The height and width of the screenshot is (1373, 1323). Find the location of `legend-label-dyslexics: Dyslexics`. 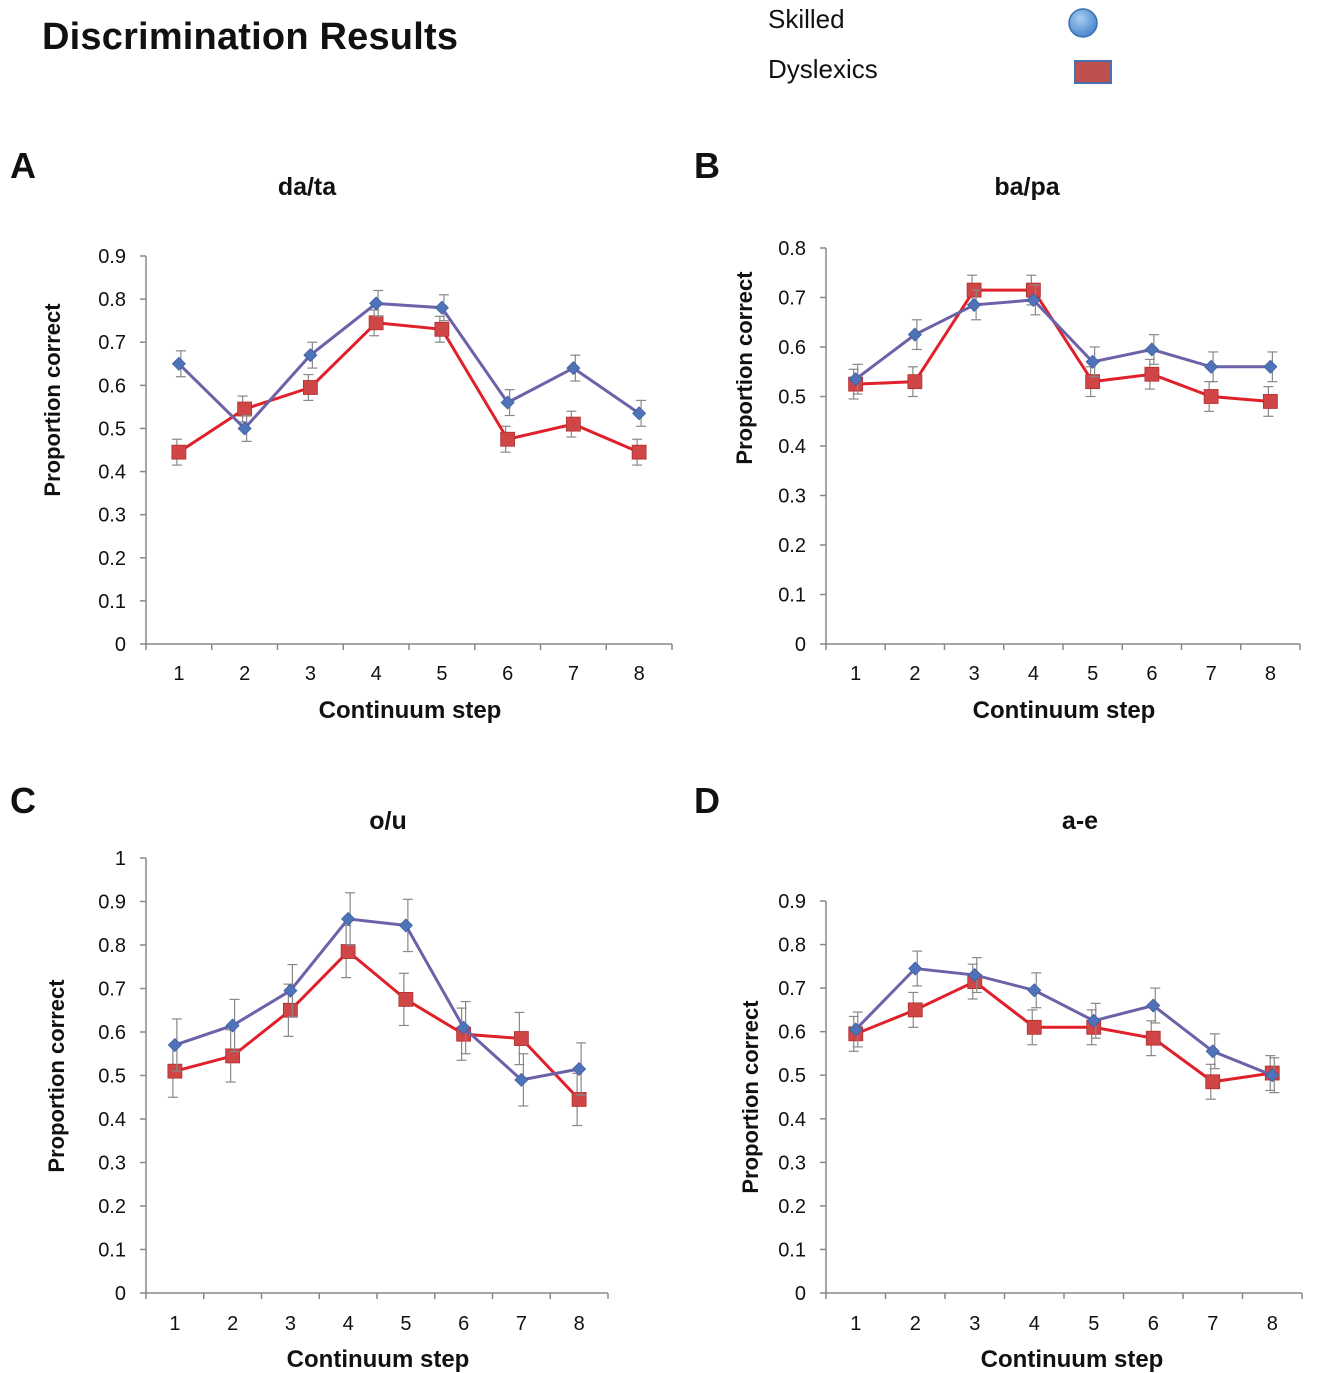

legend-label-dyslexics: Dyslexics is located at coordinates (823, 69).